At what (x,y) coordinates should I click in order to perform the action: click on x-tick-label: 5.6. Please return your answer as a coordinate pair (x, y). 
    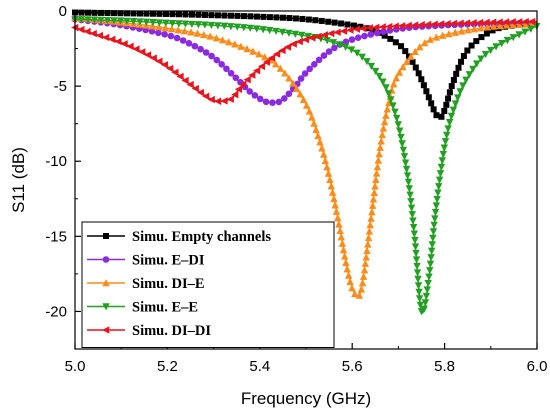
    Looking at the image, I should click on (352, 366).